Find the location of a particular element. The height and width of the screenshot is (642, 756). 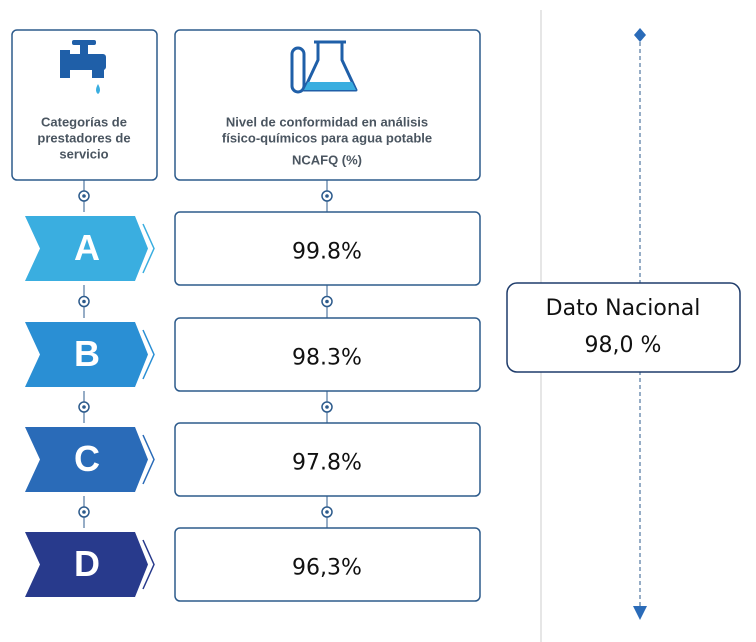

national-label: Dato Nacional is located at coordinates (623, 308).